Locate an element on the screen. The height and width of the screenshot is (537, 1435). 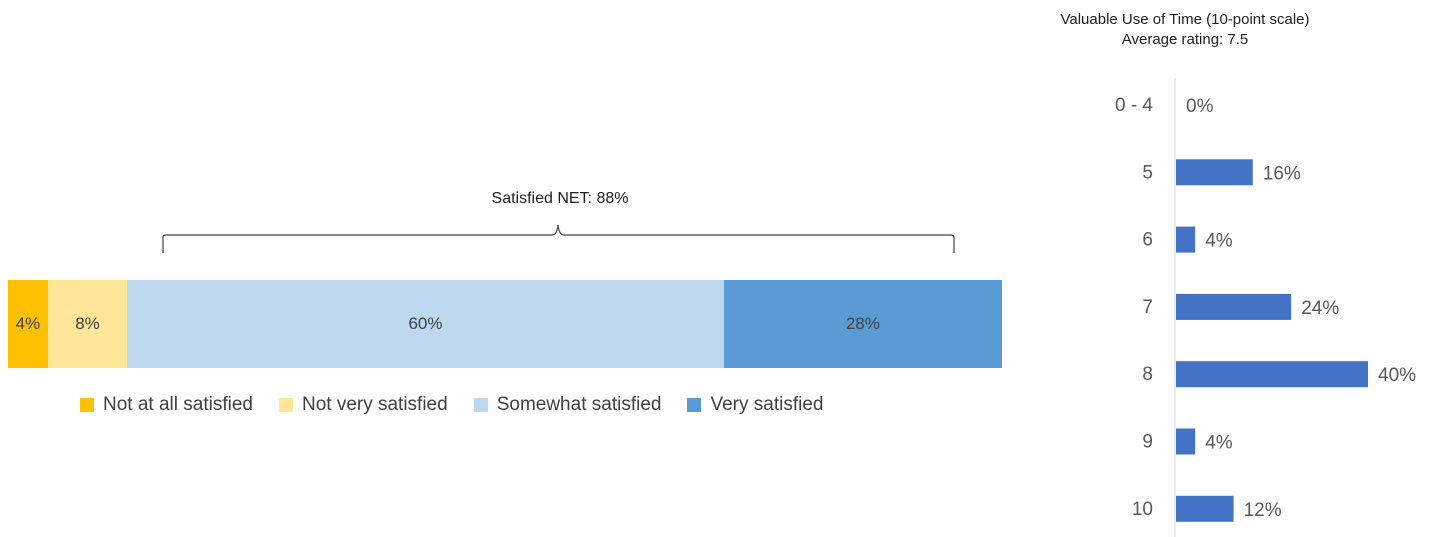
y-tick-label: 5 is located at coordinates (1147, 172).